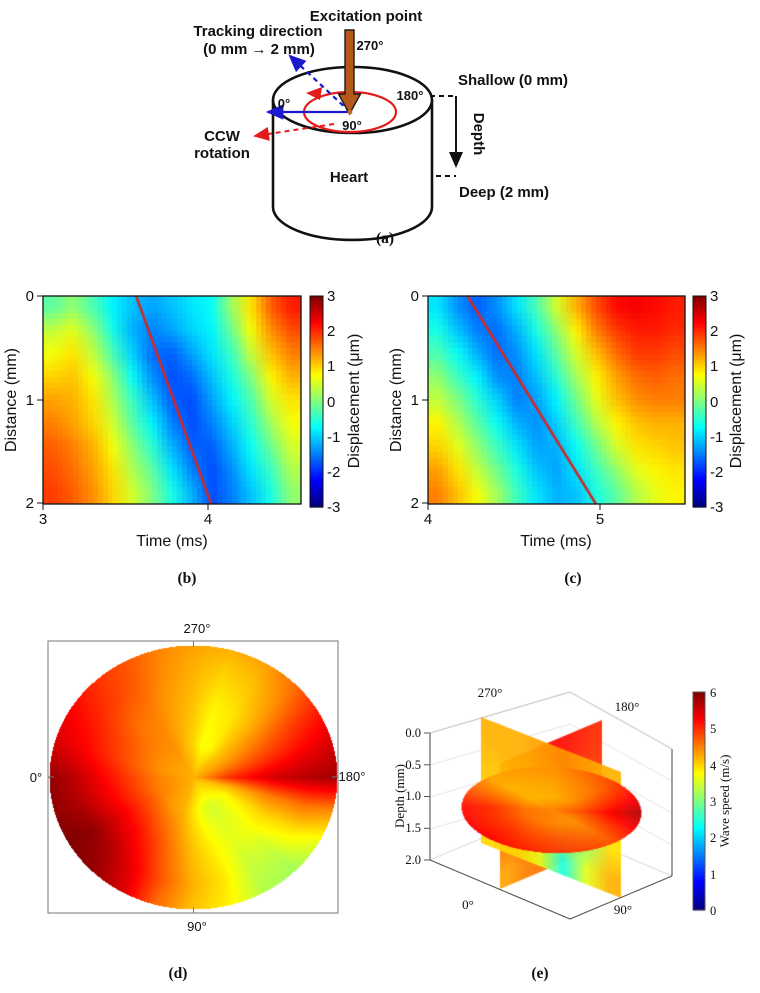  What do you see at coordinates (415, 400) in the screenshot?
I see `c-ytick-1: 1` at bounding box center [415, 400].